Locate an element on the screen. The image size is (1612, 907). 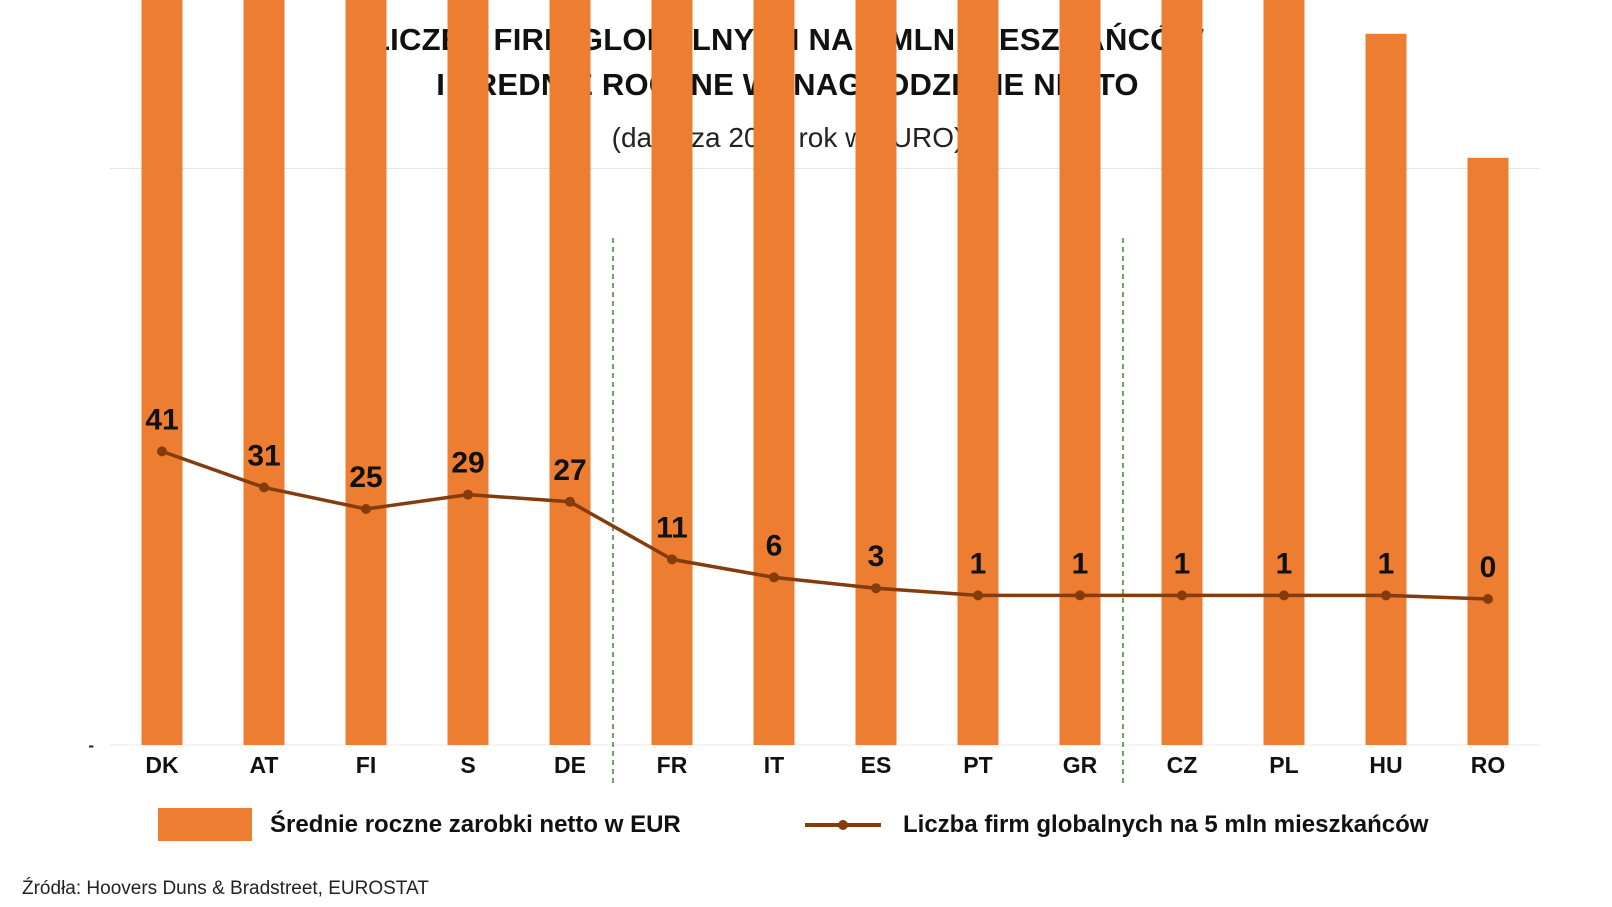
x-tick-label-gr: GR is located at coordinates (1080, 765).